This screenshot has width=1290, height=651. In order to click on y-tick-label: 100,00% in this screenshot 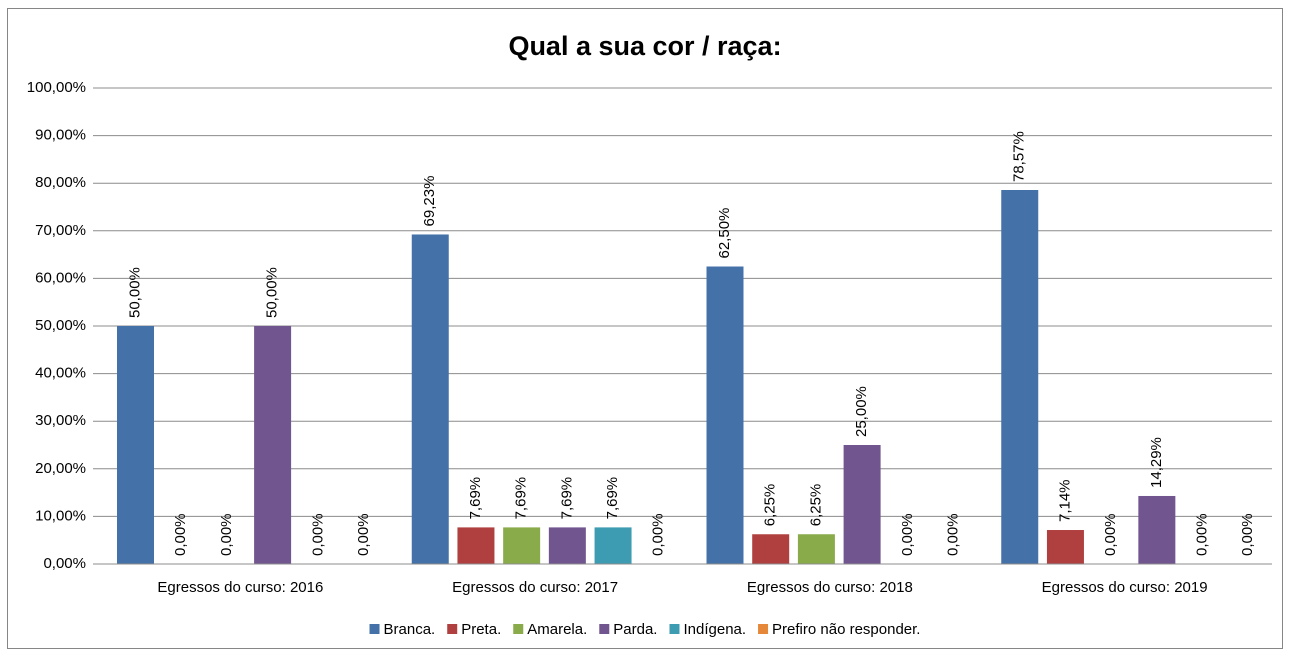, I will do `click(56, 87)`.